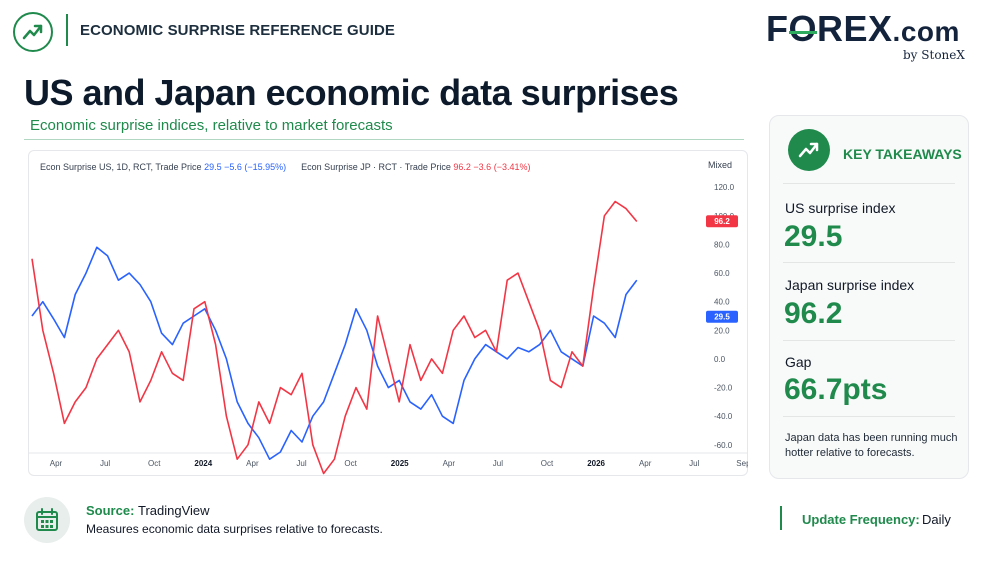 The height and width of the screenshot is (563, 1000). I want to click on source-label: Source:, so click(110, 510).